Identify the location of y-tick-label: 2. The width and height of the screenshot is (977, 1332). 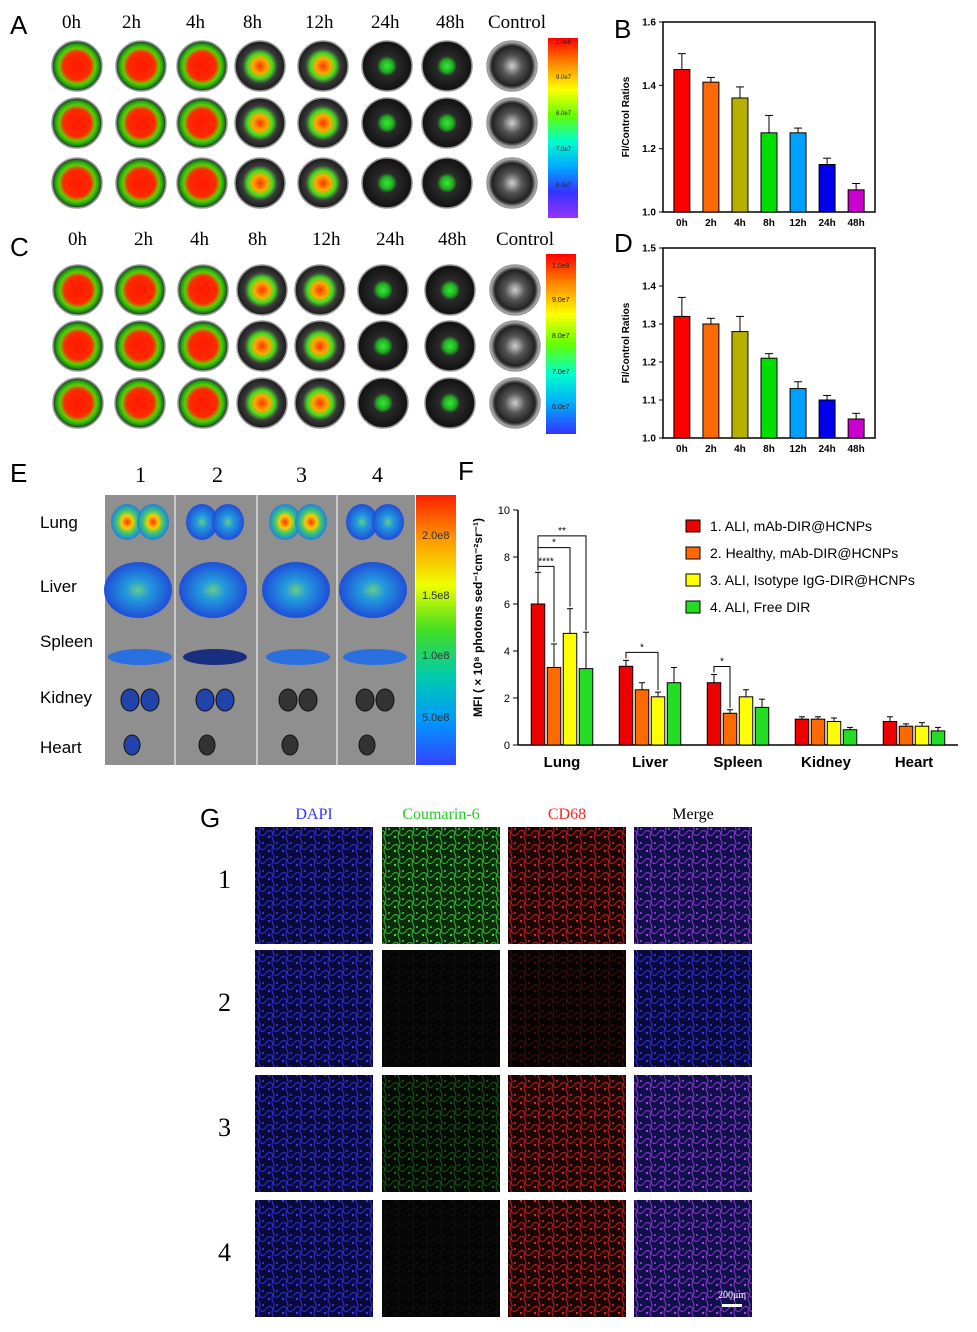
(507, 699).